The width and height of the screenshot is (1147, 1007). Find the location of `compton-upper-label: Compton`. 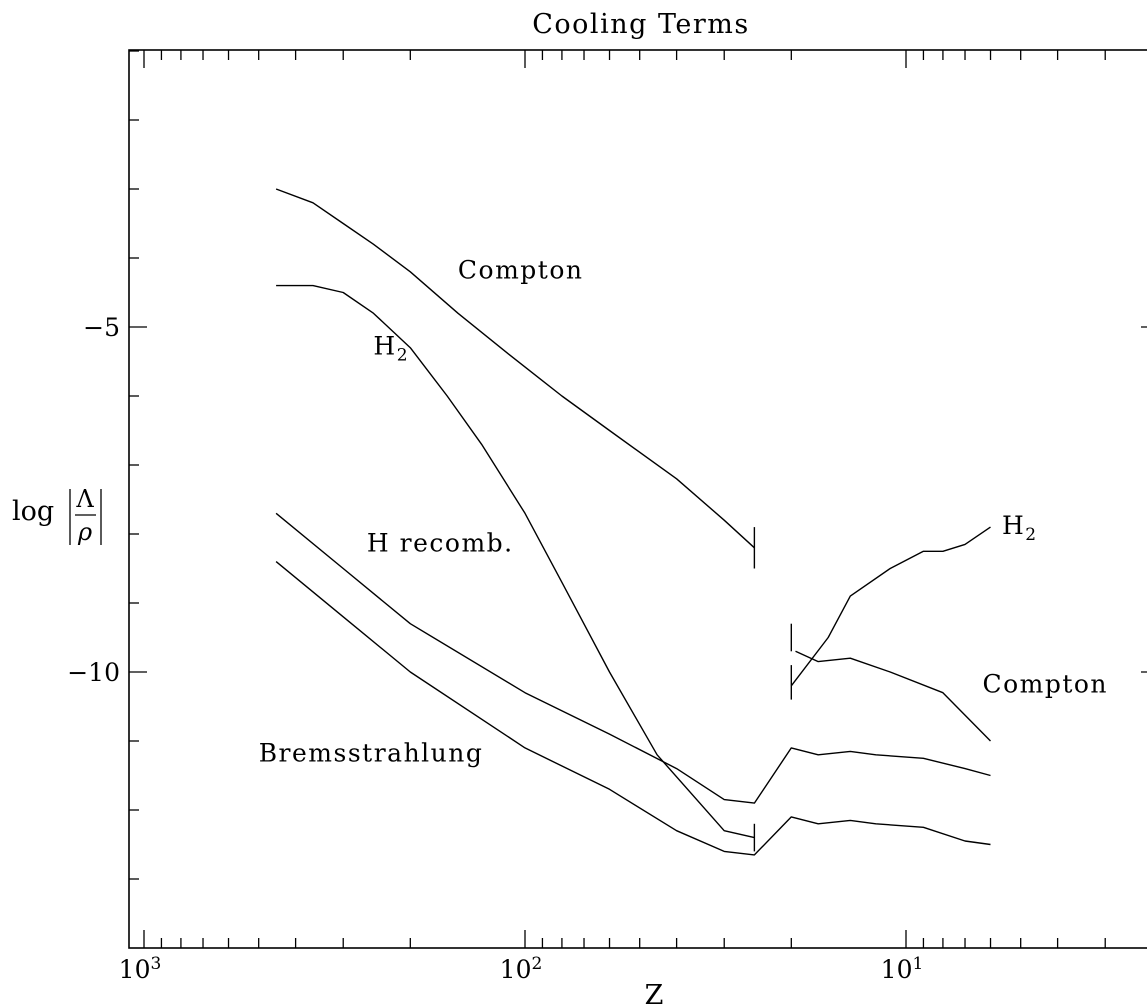

compton-upper-label: Compton is located at coordinates (521, 270).